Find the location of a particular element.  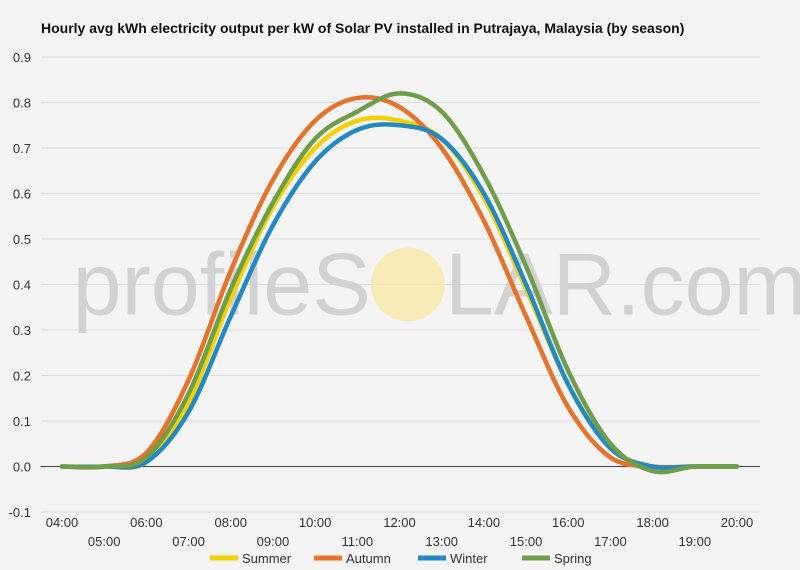

watermark-text-right: LAR.com is located at coordinates (622, 284).